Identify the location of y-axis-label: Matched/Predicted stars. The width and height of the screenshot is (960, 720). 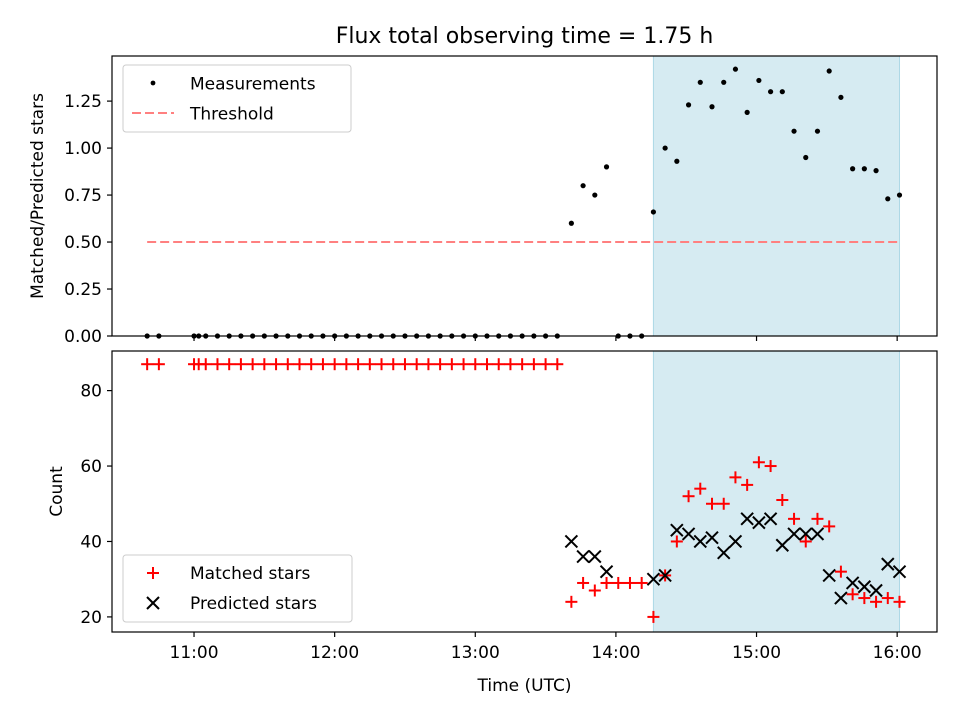
(38, 196).